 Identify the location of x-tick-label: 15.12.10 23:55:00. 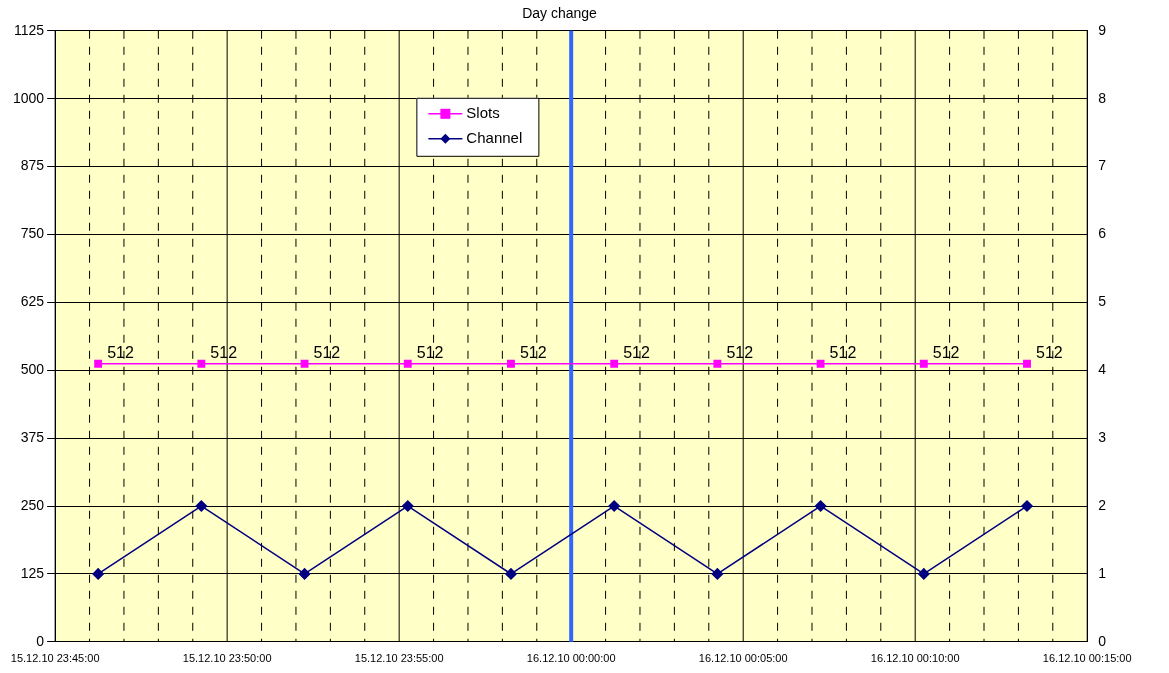
(399, 658).